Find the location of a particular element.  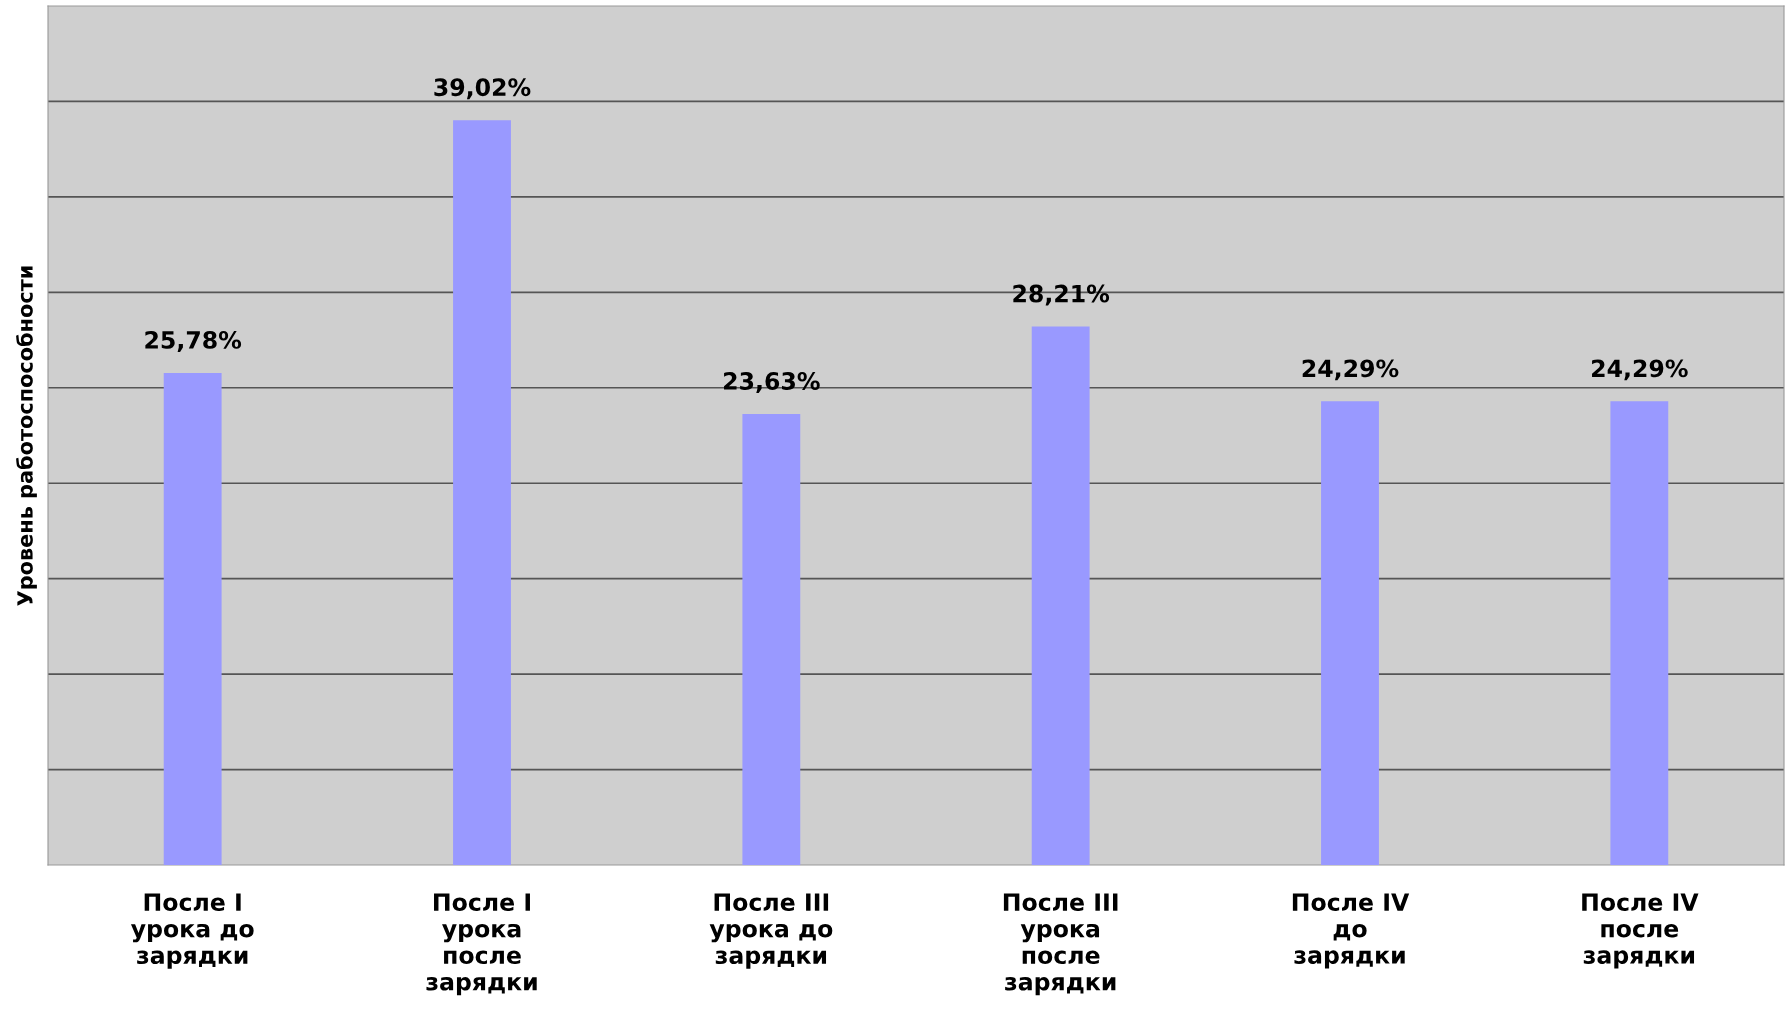

x-tick-label: После III урока после зарядки is located at coordinates (1060, 944).